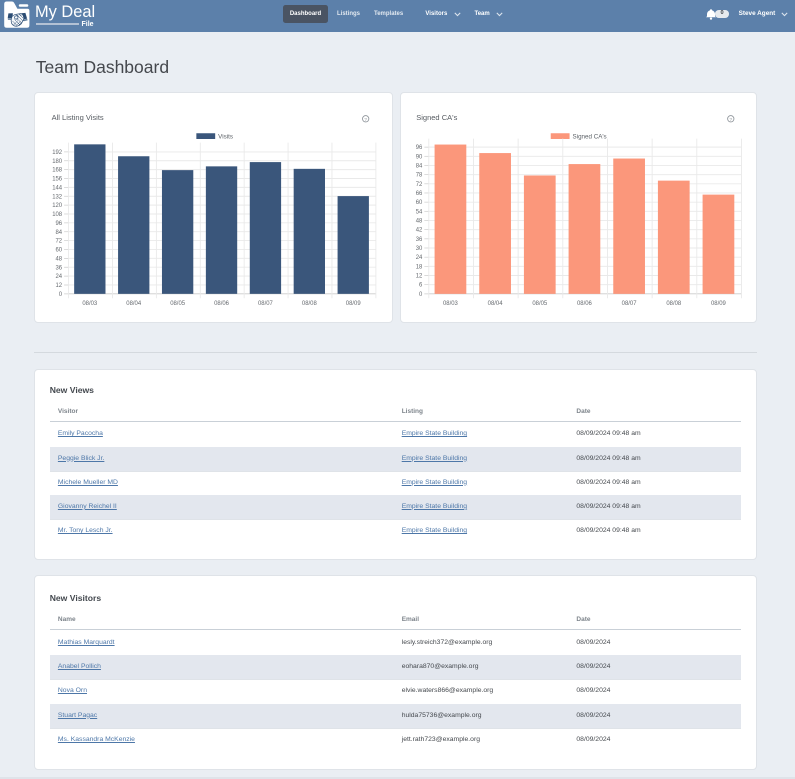 Image resolution: width=795 pixels, height=779 pixels. What do you see at coordinates (57, 188) in the screenshot?
I see `svg-text: 144` at bounding box center [57, 188].